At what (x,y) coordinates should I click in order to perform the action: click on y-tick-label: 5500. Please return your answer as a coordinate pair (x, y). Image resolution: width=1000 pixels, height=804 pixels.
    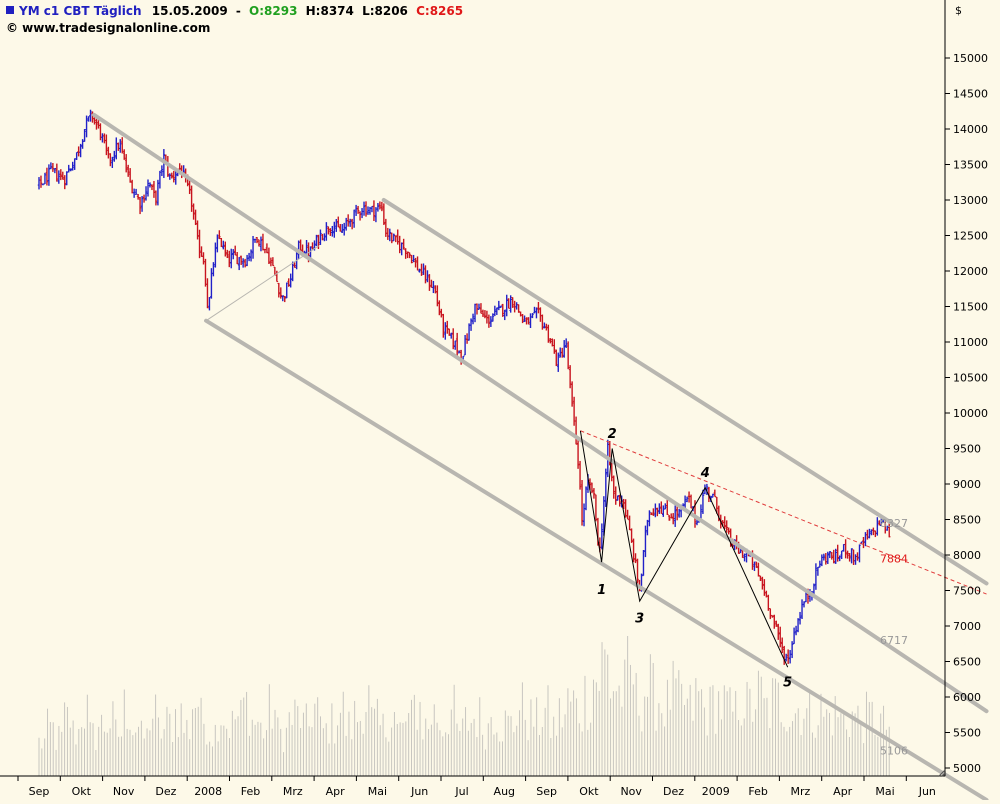
    Looking at the image, I should click on (967, 733).